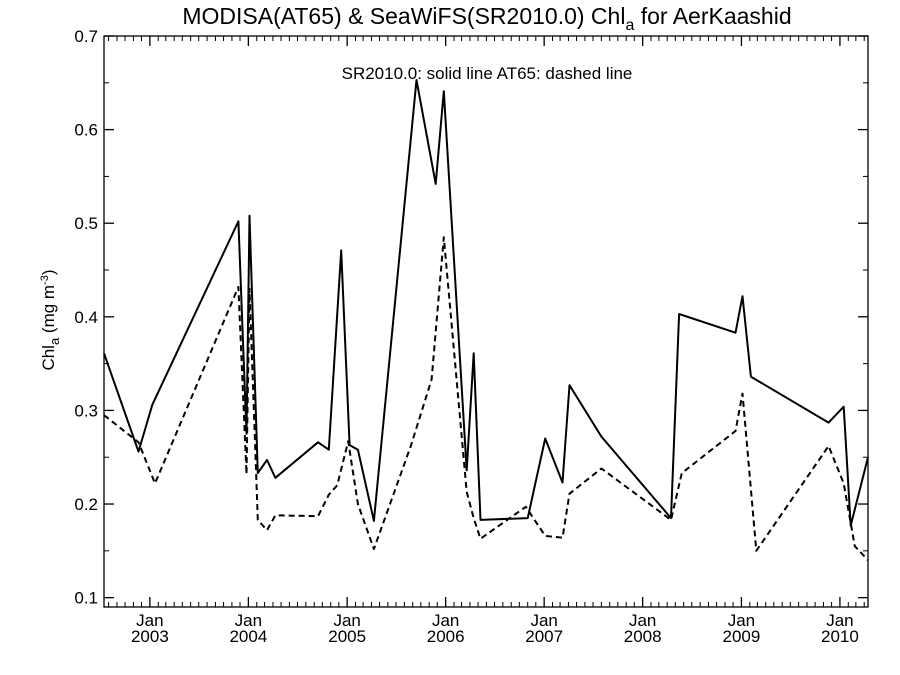  Describe the element at coordinates (840, 636) in the screenshot. I see `x-tick-year-label: 2010` at that location.